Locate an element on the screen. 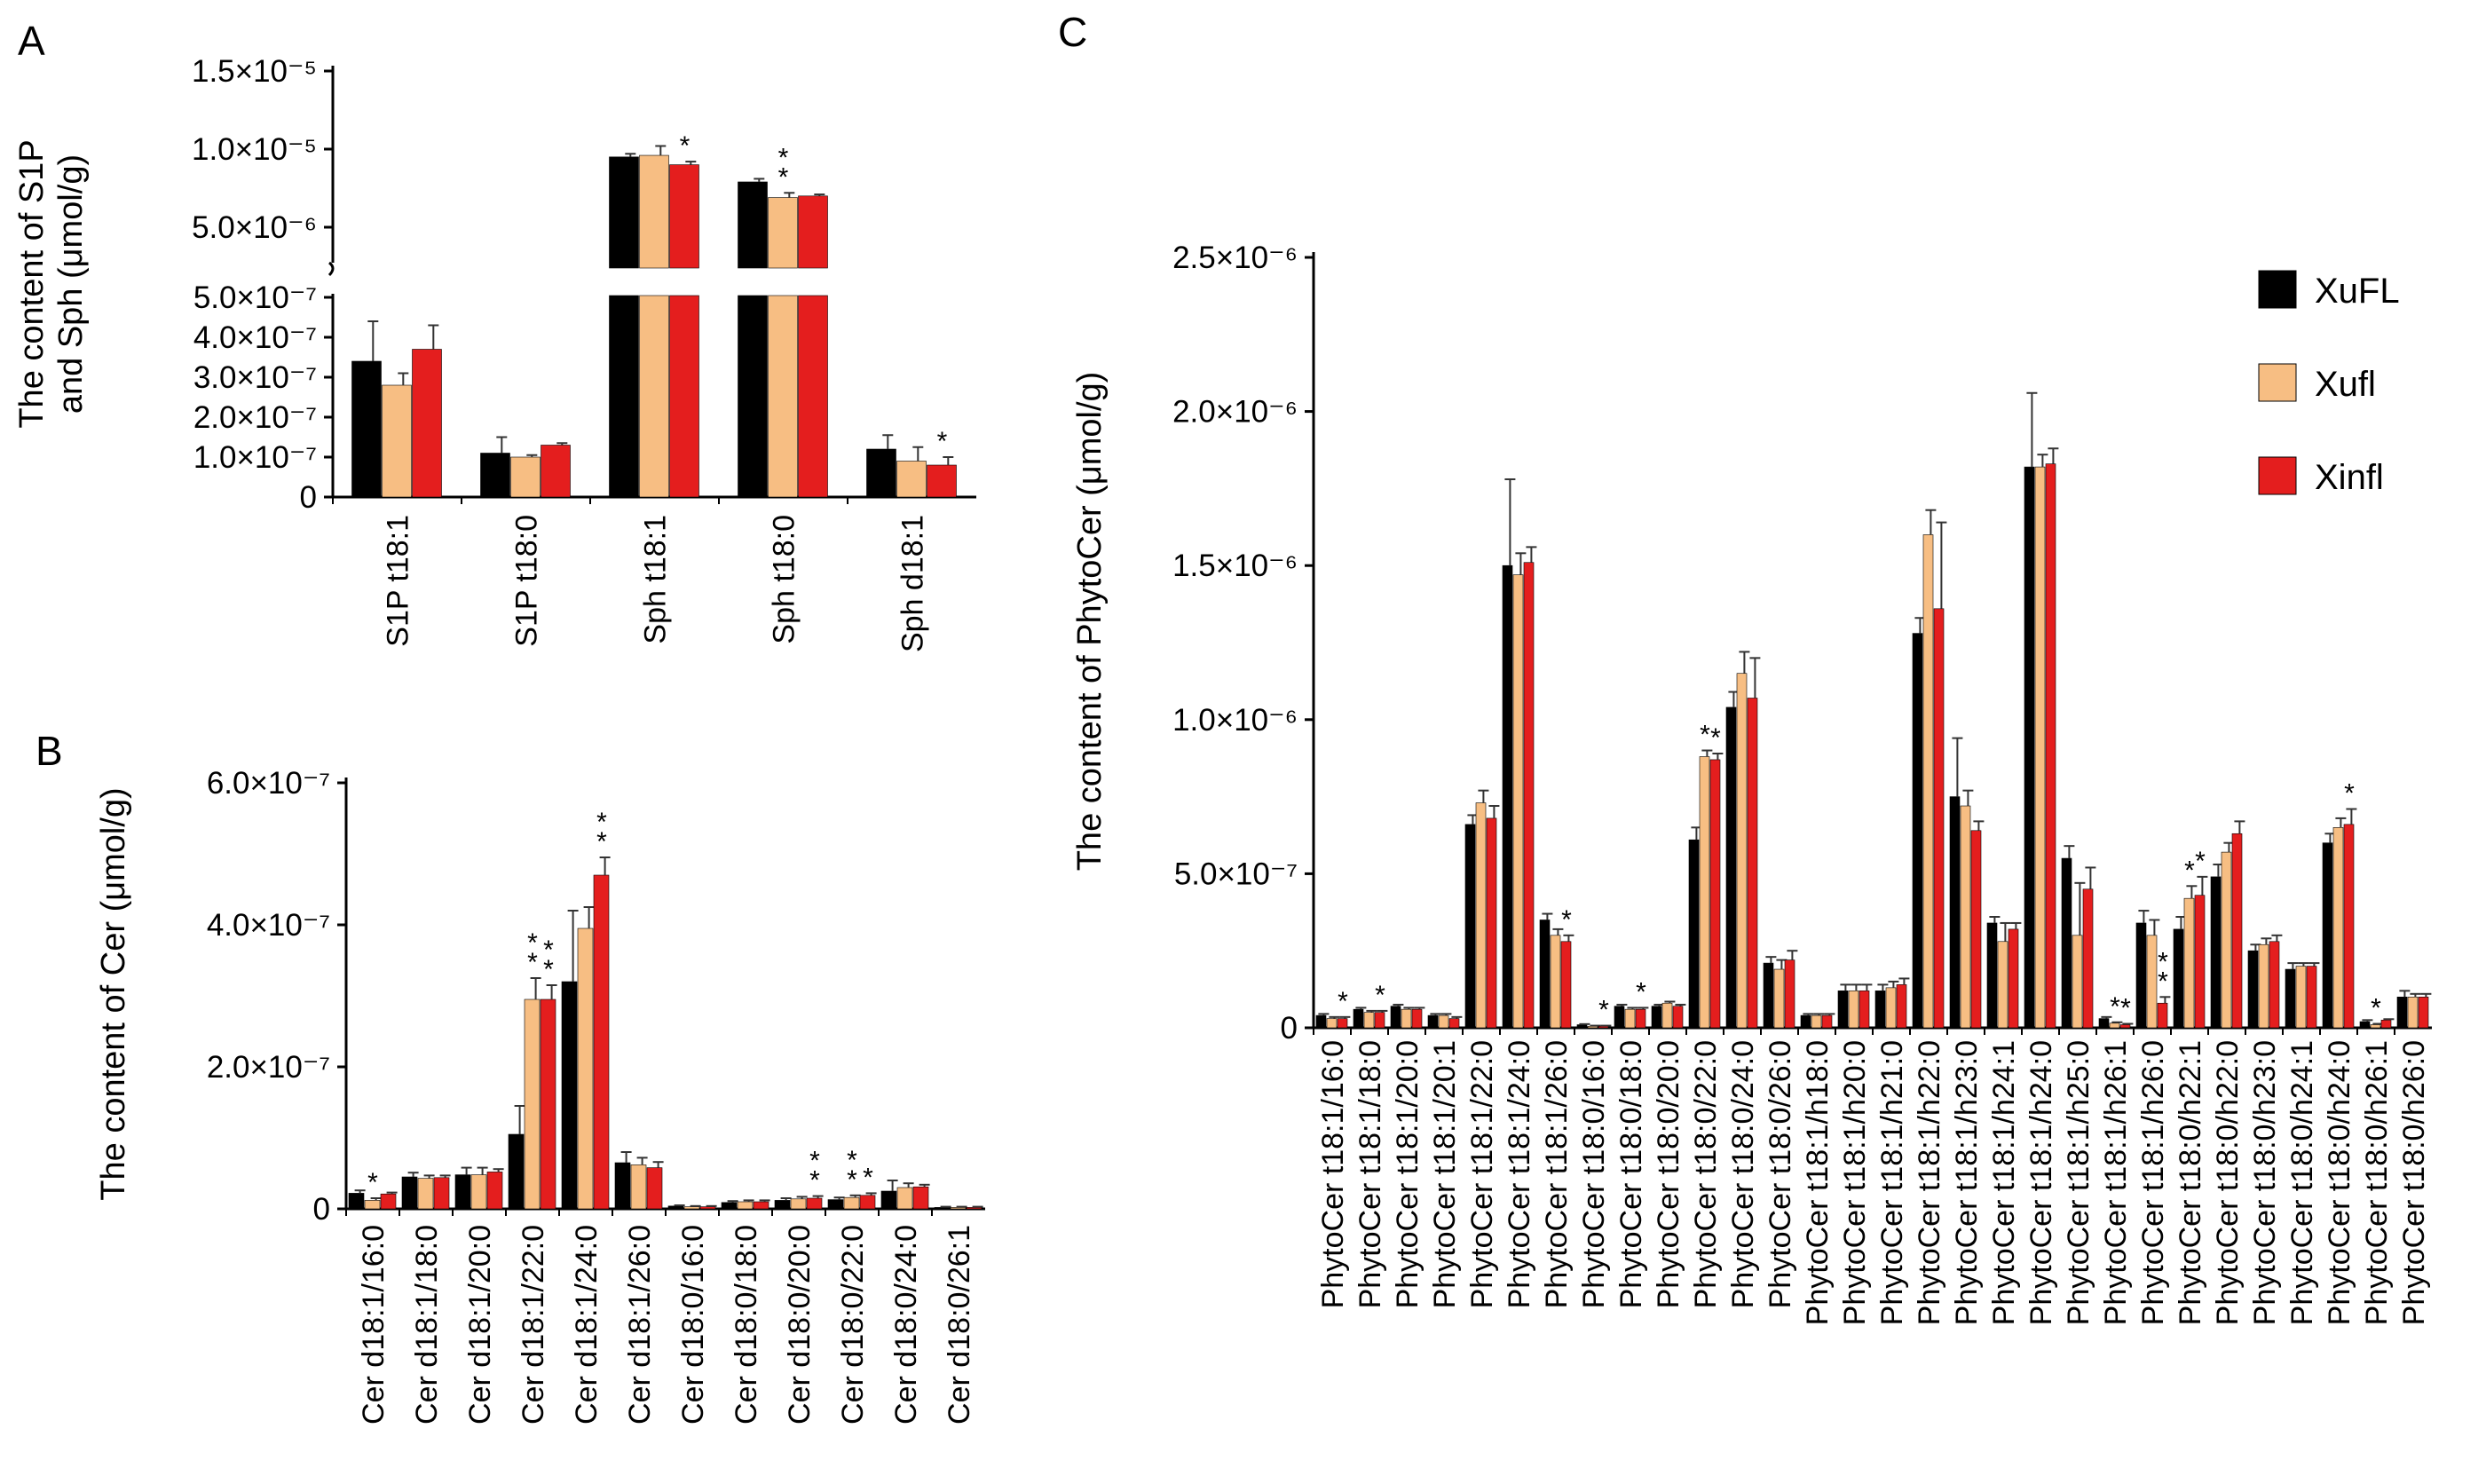 This screenshot has width=2486, height=1484. x-tick-label: Cer d18:0/16:0 is located at coordinates (693, 1325).